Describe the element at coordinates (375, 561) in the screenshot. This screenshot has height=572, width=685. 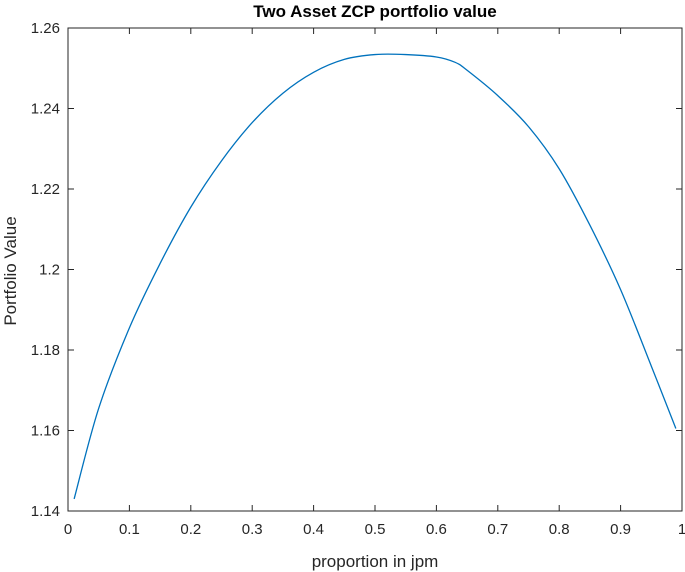
I see `x-axis-label: proportion in jpm` at that location.